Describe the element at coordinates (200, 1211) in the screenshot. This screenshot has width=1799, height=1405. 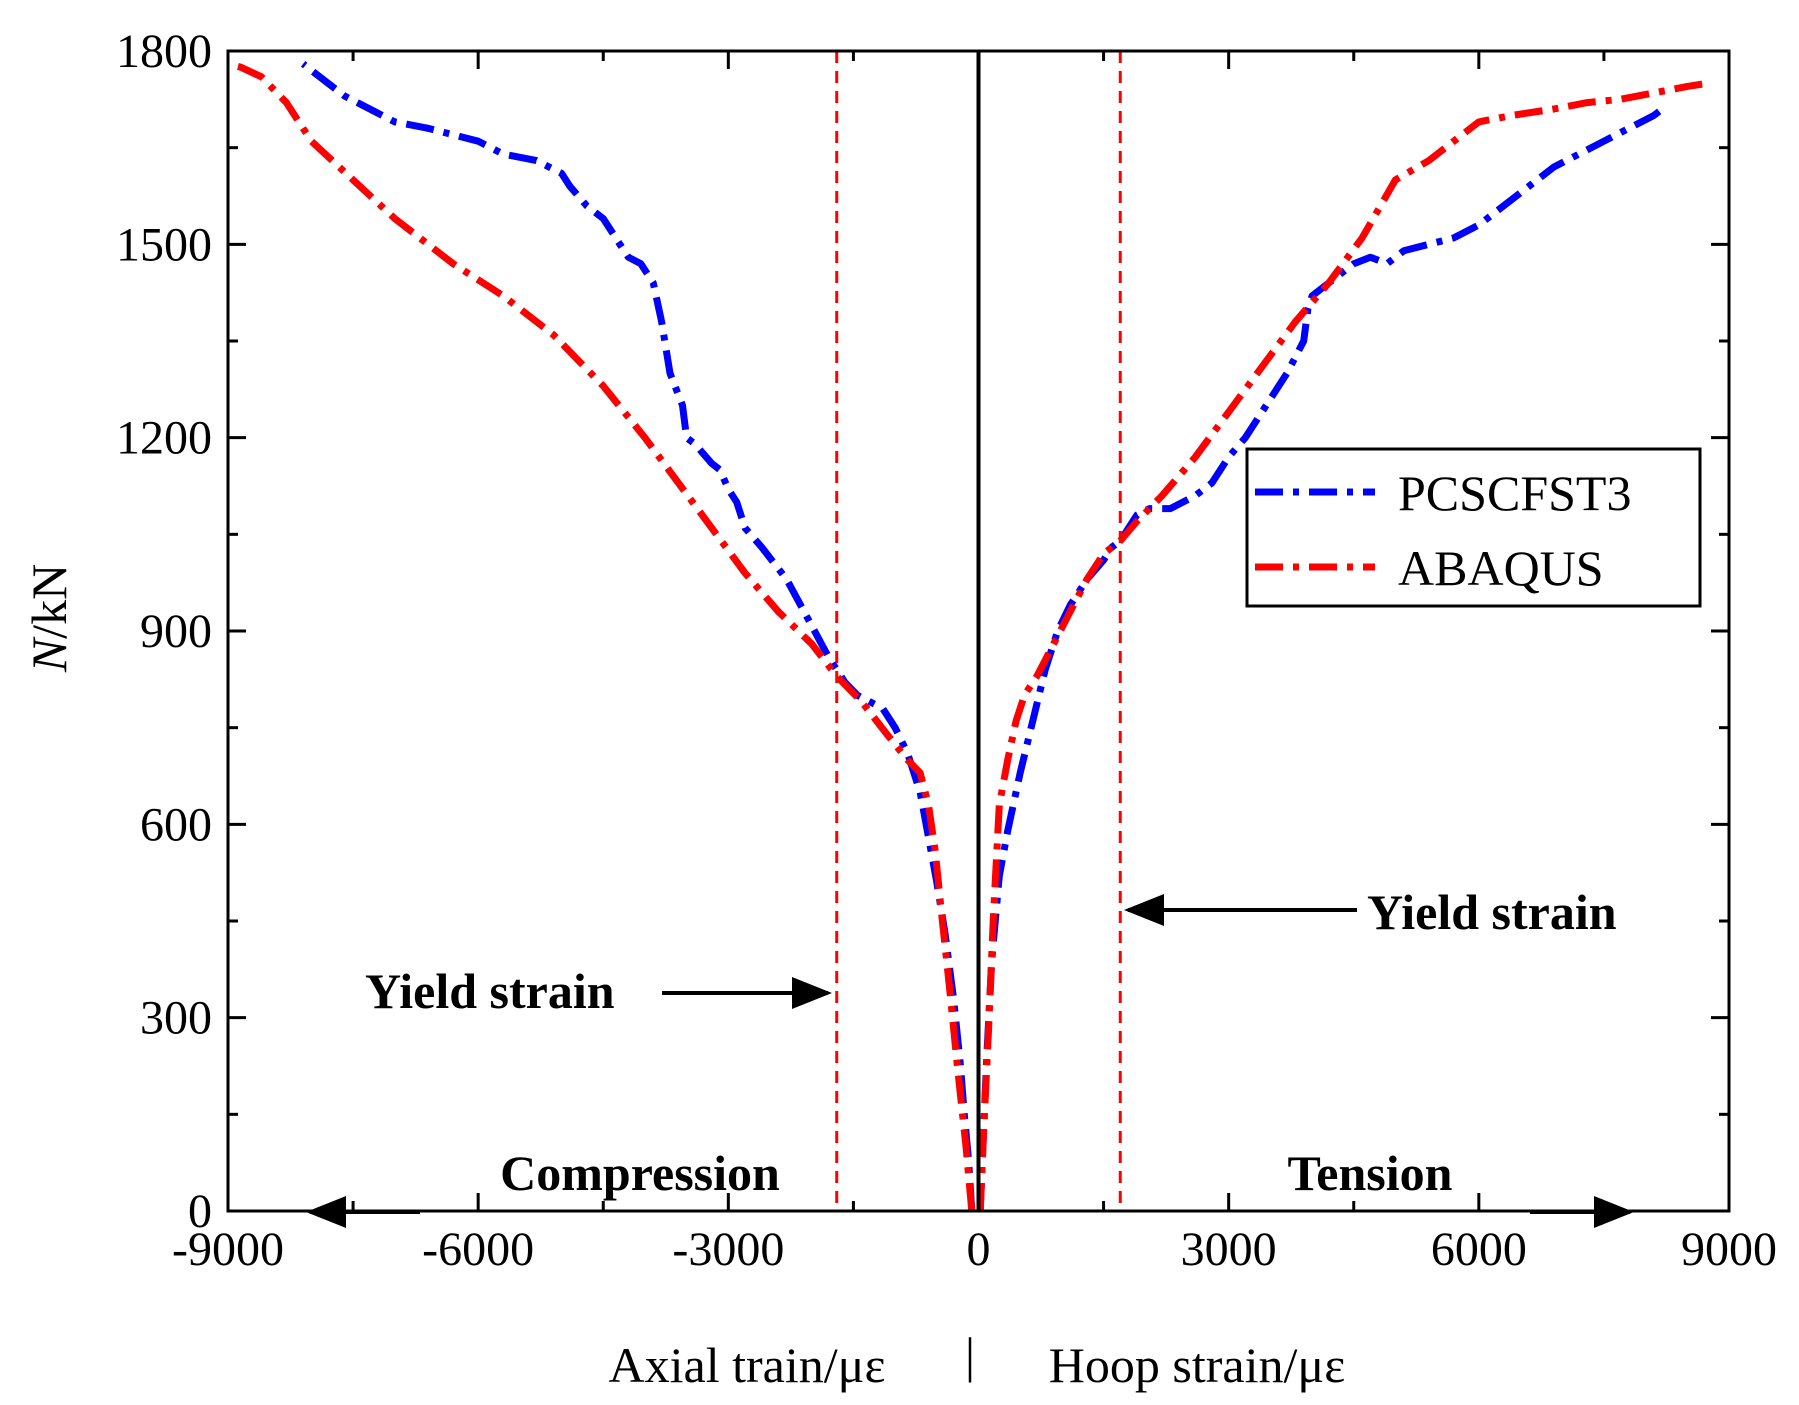
I see `y-tick-label: 0` at that location.